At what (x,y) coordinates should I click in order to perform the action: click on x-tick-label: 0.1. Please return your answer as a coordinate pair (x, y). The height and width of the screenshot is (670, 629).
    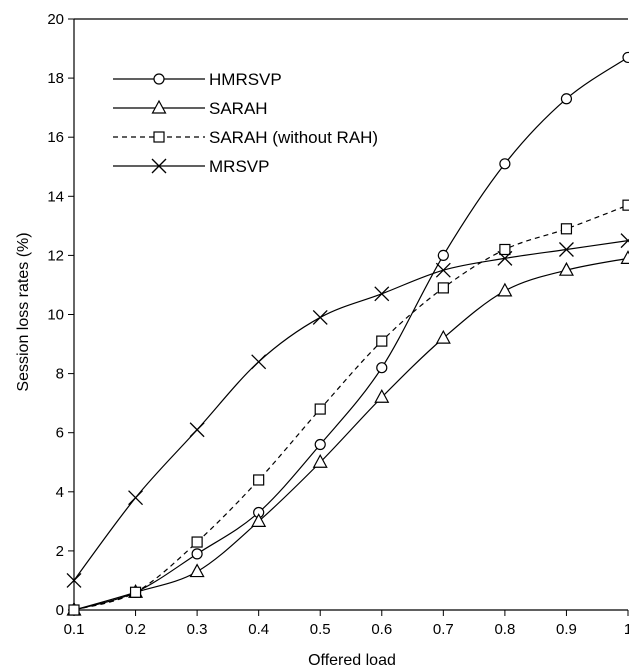
    Looking at the image, I should click on (74, 629).